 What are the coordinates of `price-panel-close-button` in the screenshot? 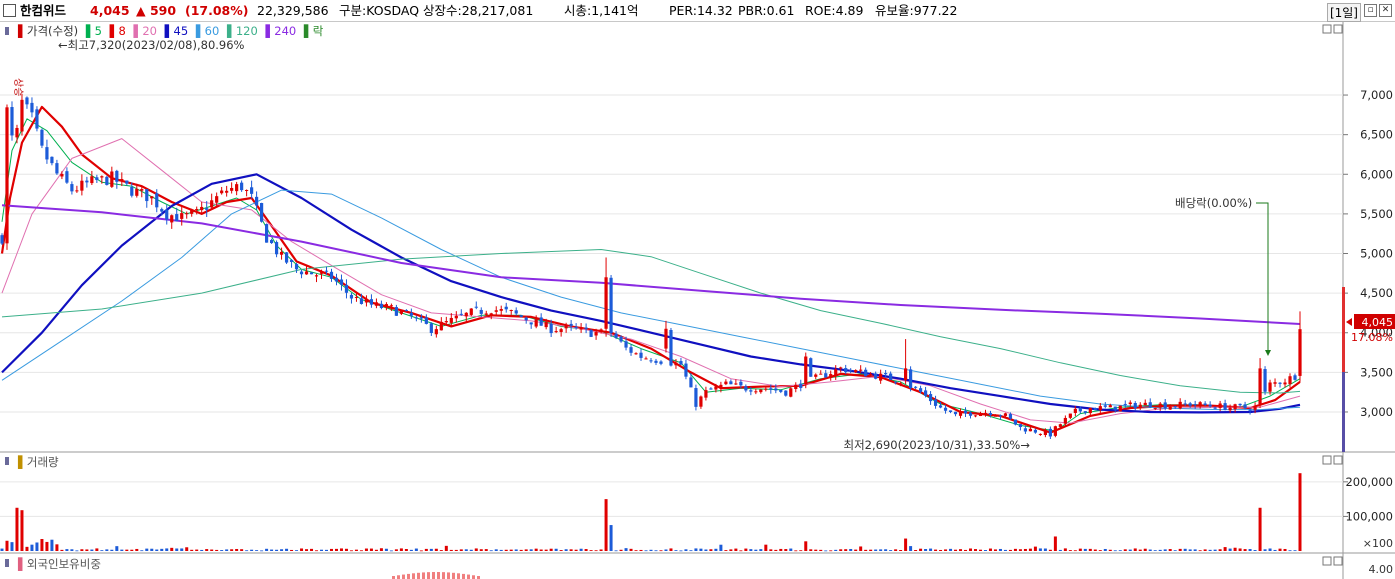 It's located at (1338, 29).